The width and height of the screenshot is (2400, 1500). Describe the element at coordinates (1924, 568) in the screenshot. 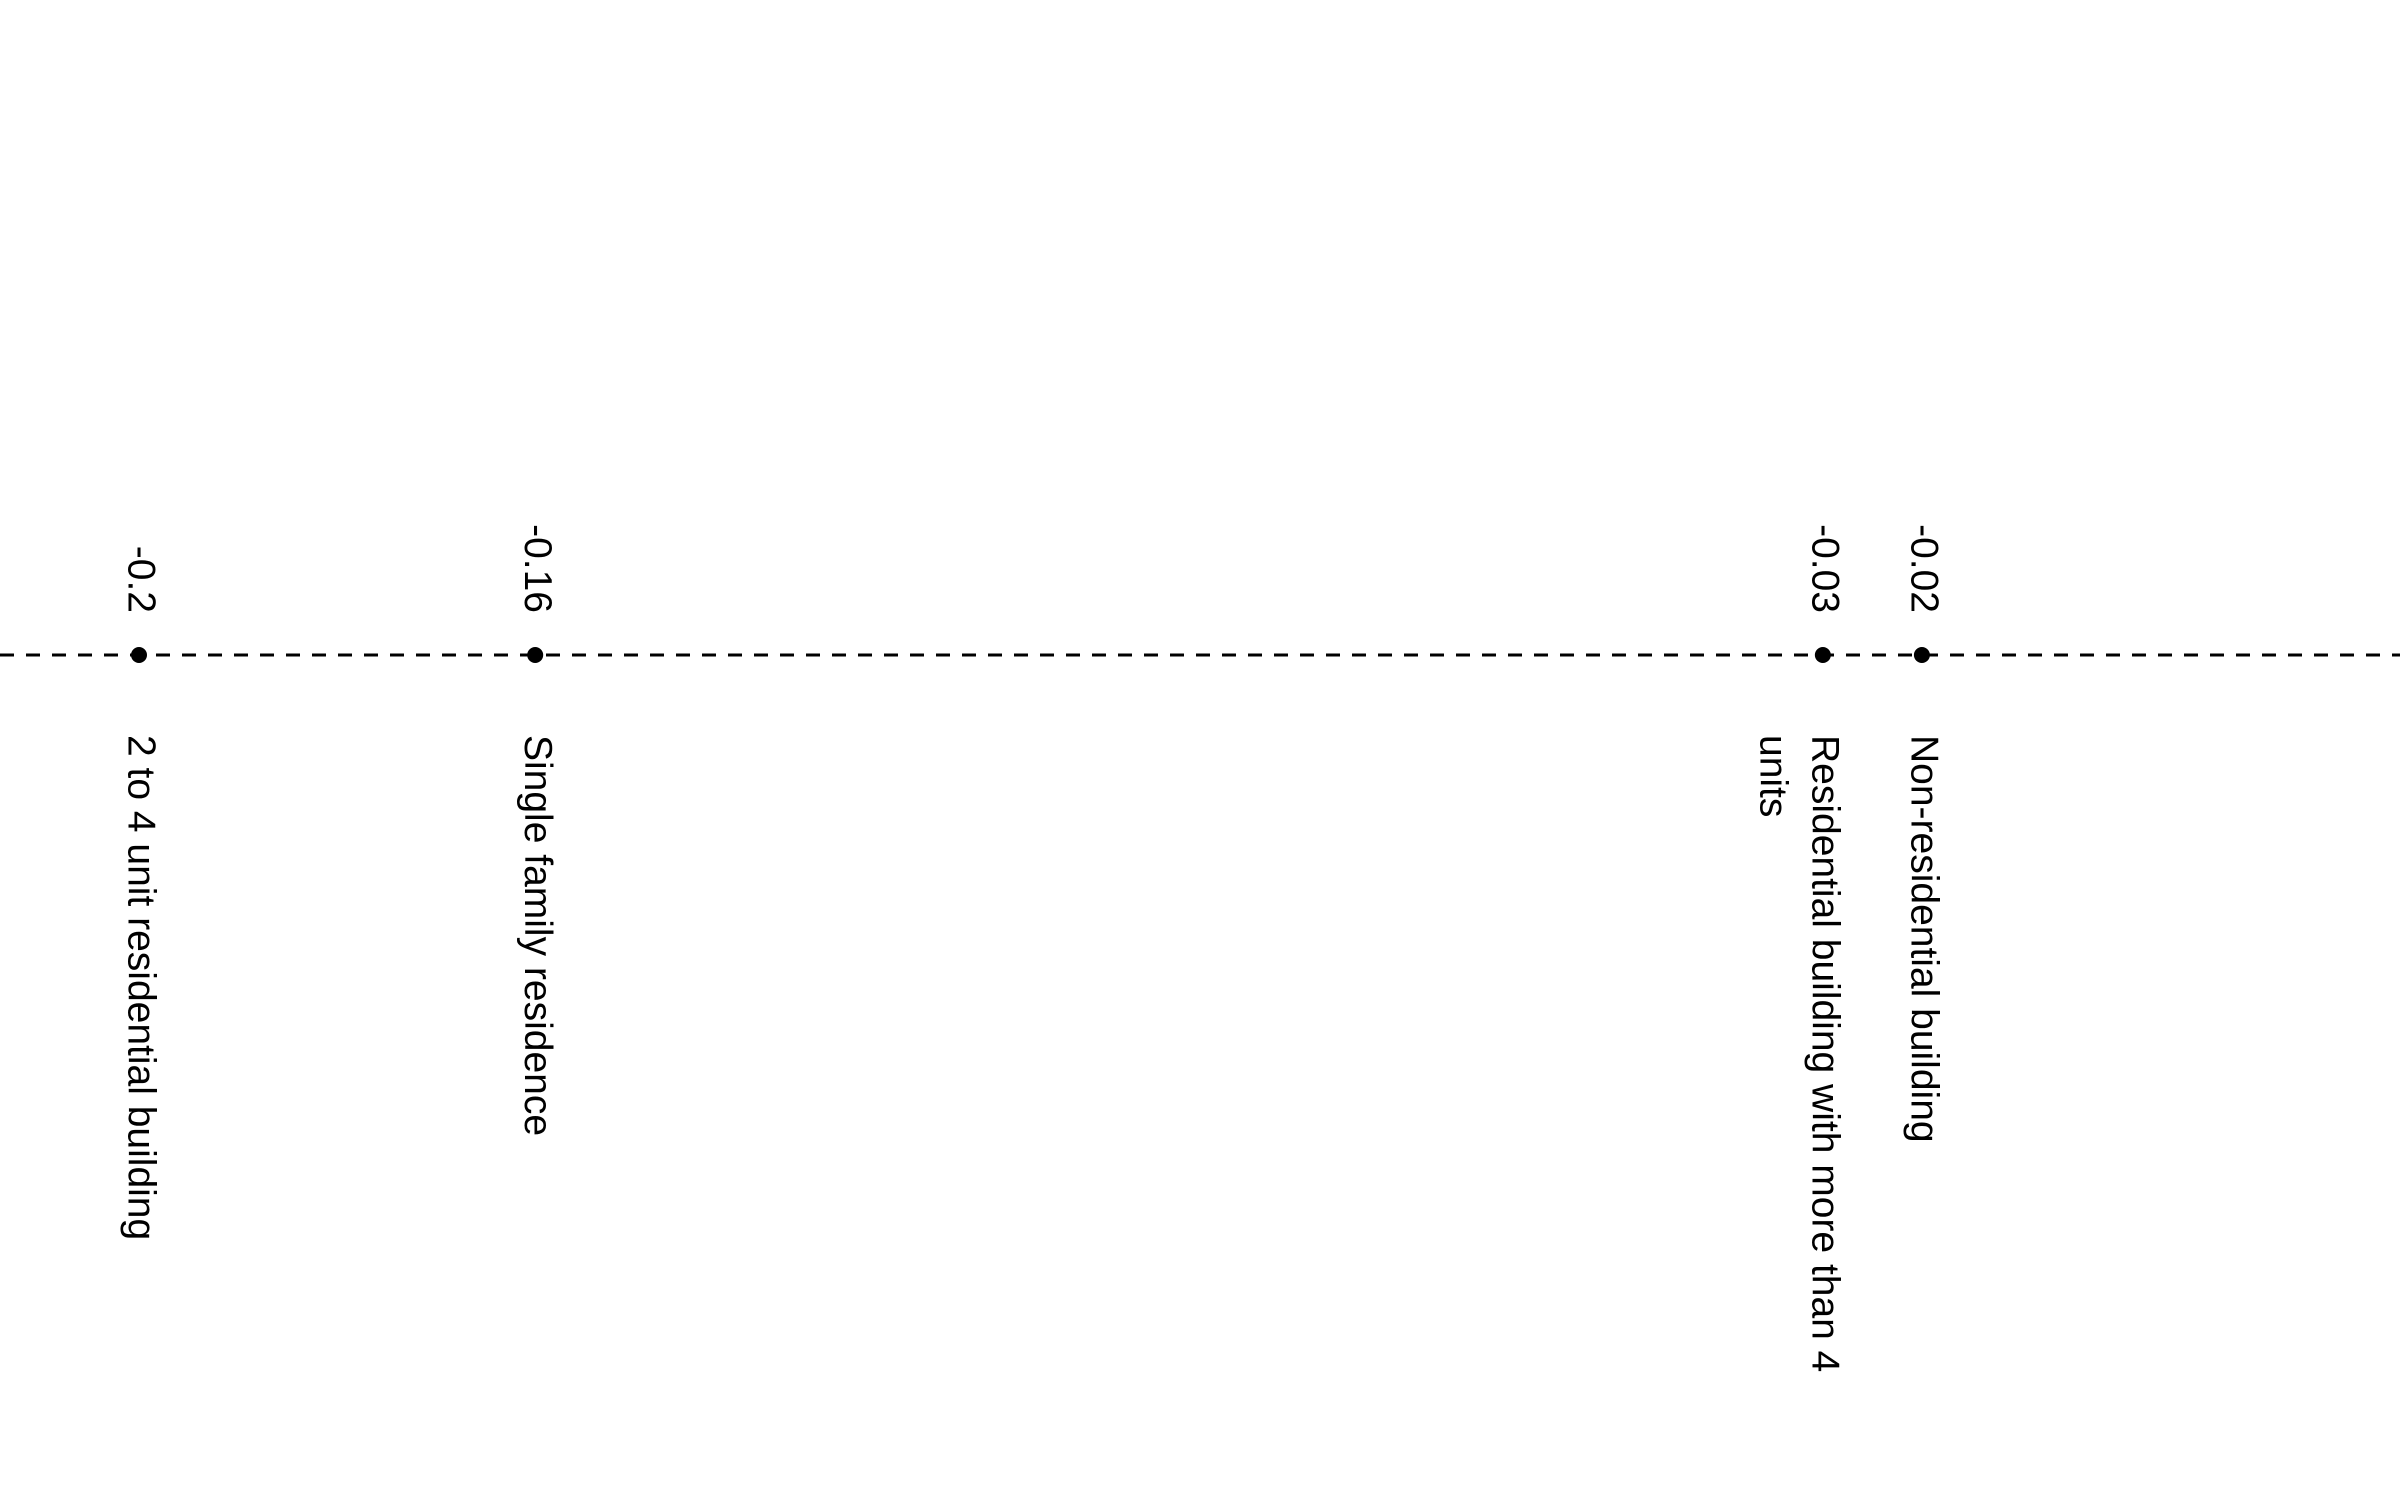

I see `value-label: -0.02` at that location.